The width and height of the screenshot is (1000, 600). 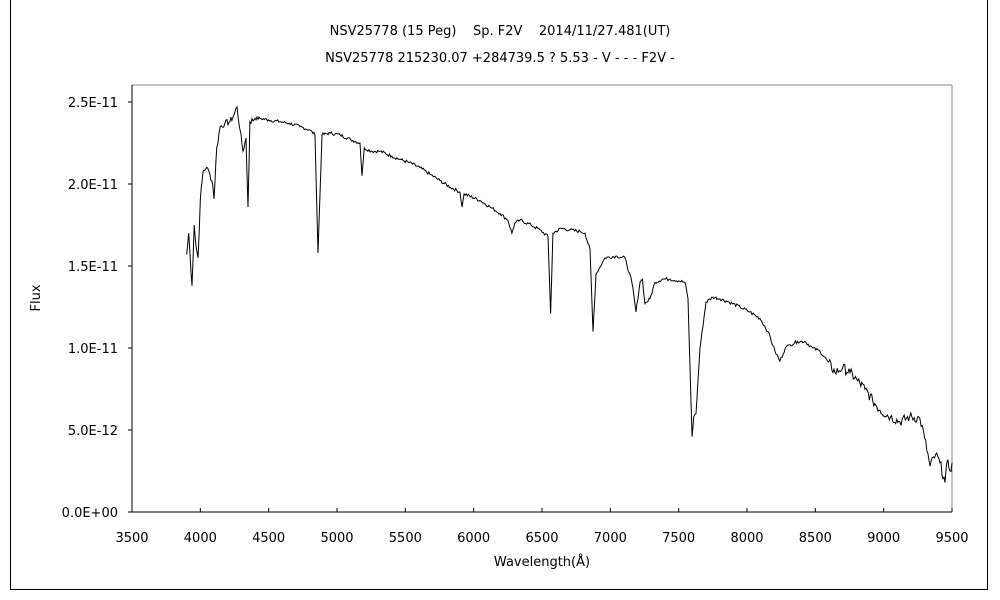 I want to click on x-tick-label: 4000, so click(x=200, y=538).